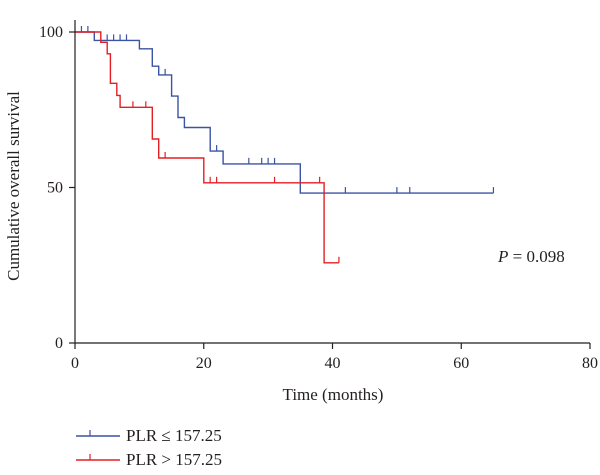  Describe the element at coordinates (461, 363) in the screenshot. I see `x-tick-label: 60` at that location.